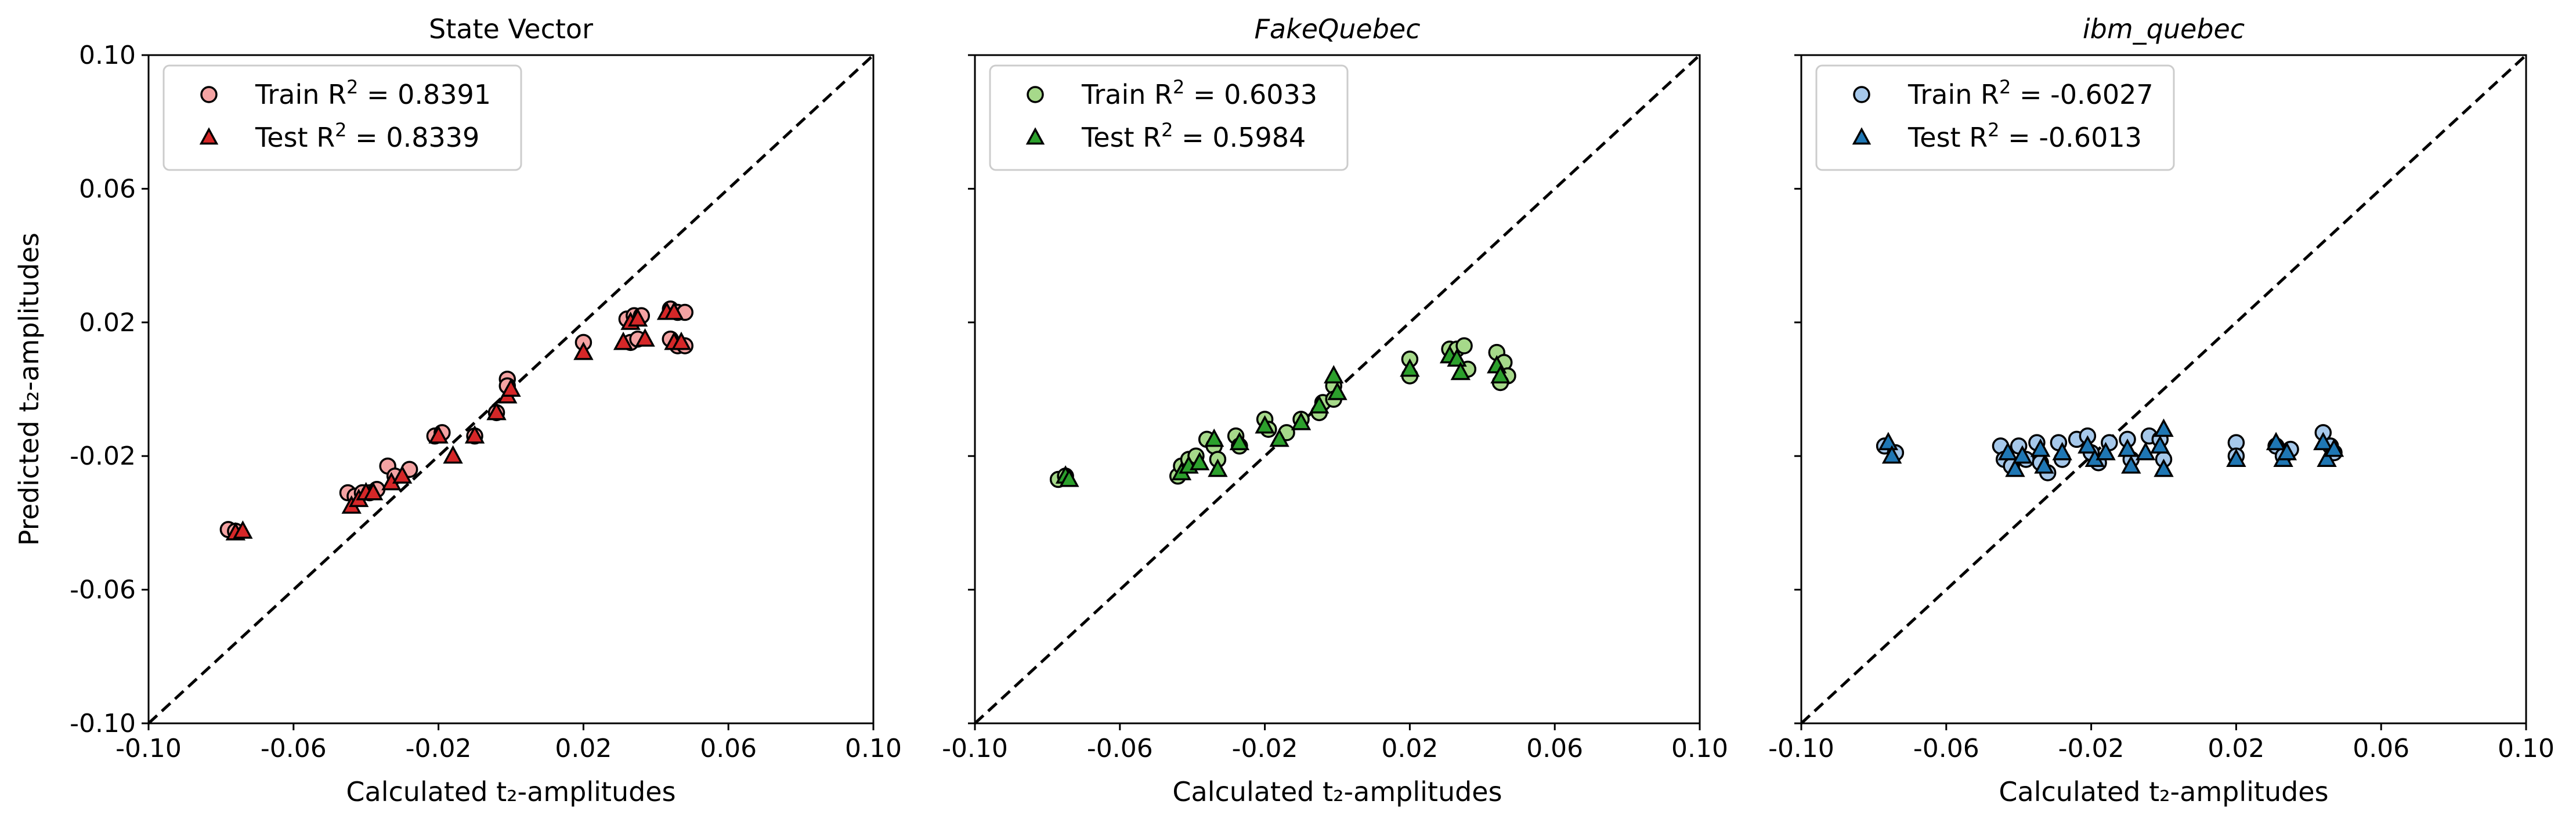 The width and height of the screenshot is (2576, 826). Describe the element at coordinates (2164, 29) in the screenshot. I see `chart-title: ibm_quebec` at that location.